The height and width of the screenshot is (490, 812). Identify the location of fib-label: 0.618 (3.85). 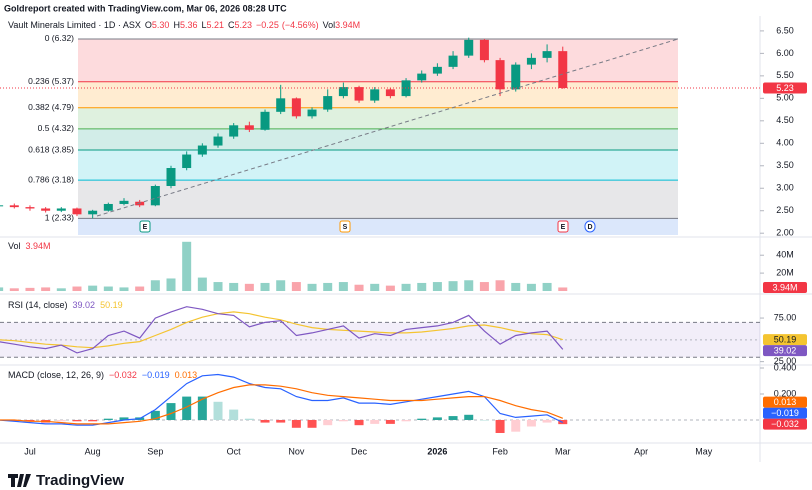
(51, 149).